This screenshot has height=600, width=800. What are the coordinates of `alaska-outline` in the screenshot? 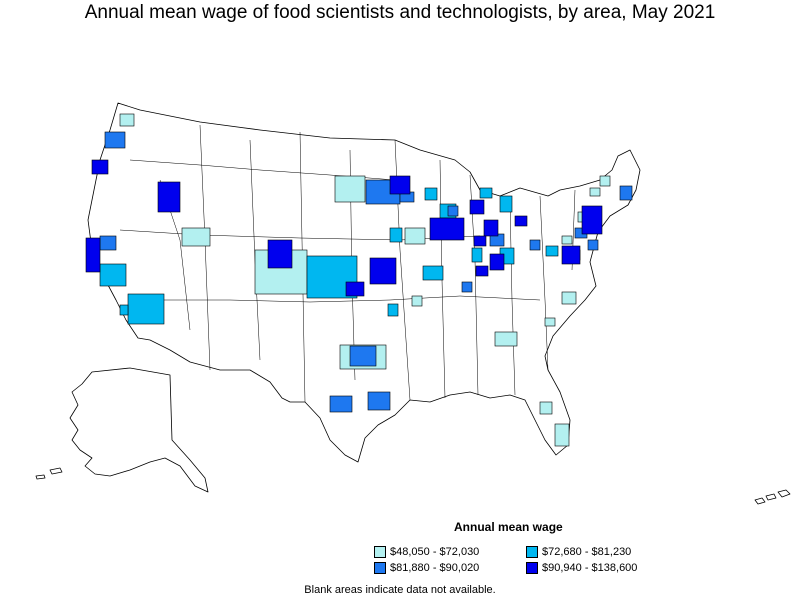 It's located at (139, 430).